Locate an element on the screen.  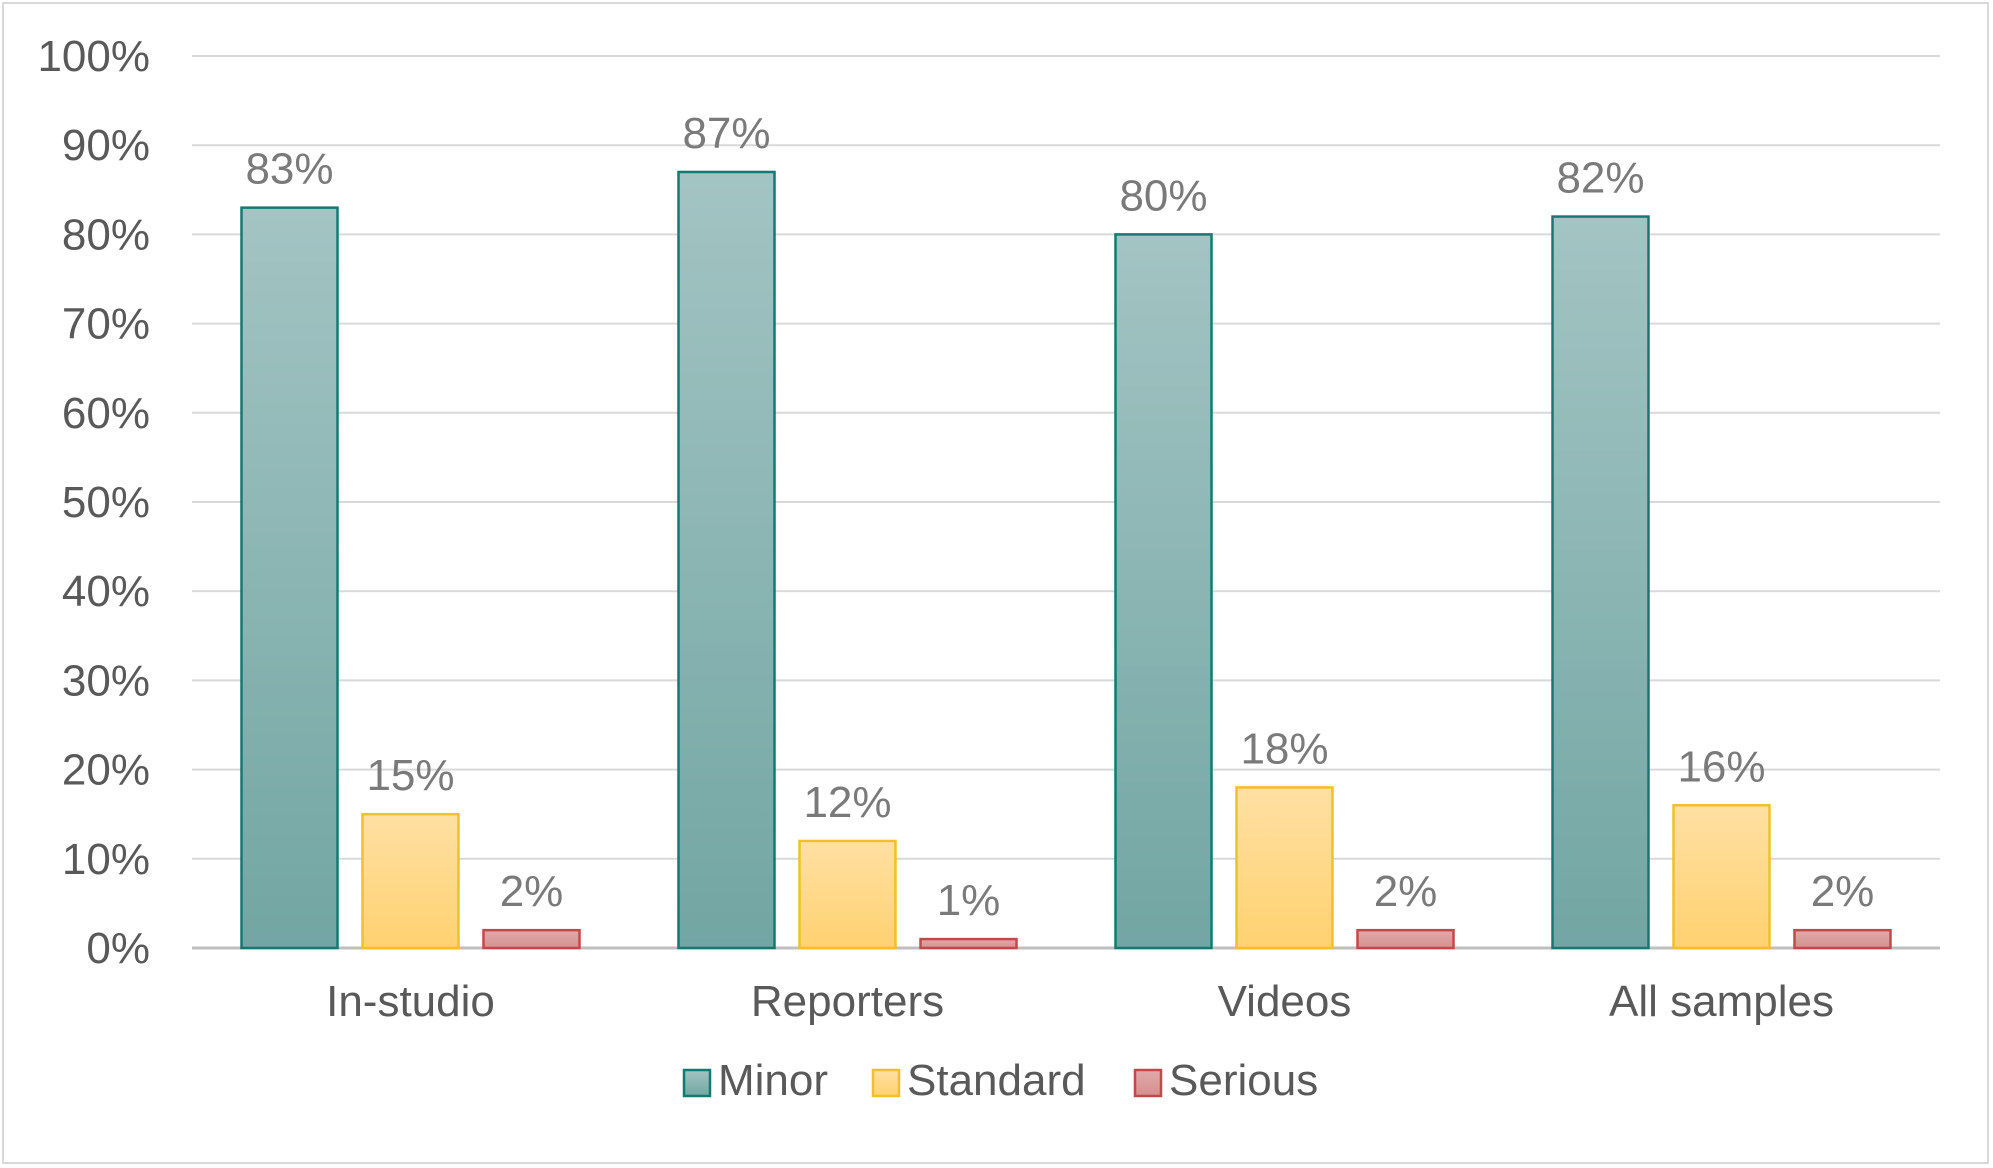
legend: Minor Standard Serious is located at coordinates (1000, 1080).